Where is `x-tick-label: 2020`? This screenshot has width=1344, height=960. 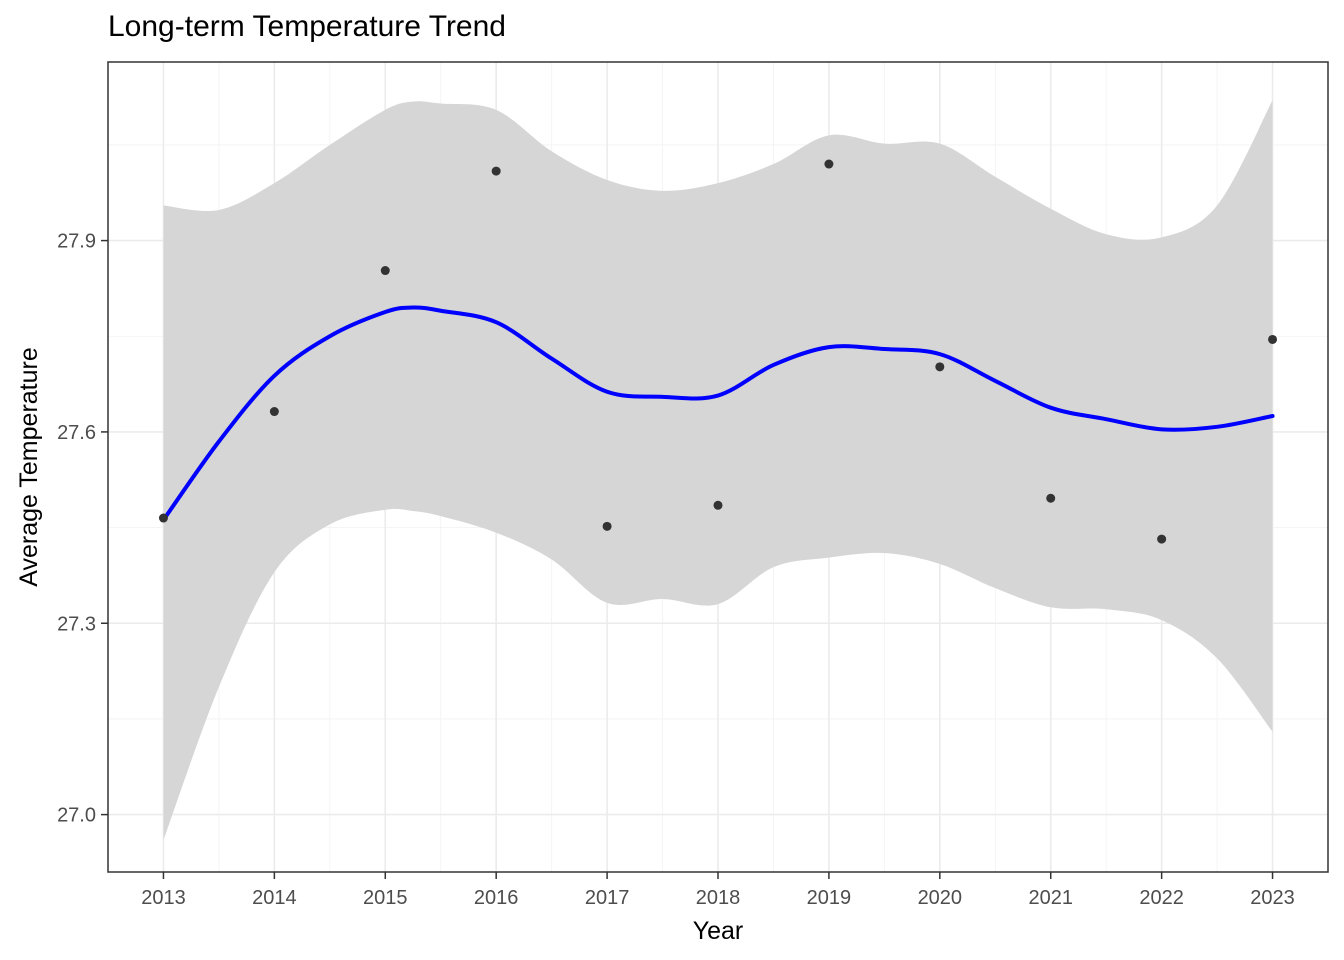
x-tick-label: 2020 is located at coordinates (940, 898).